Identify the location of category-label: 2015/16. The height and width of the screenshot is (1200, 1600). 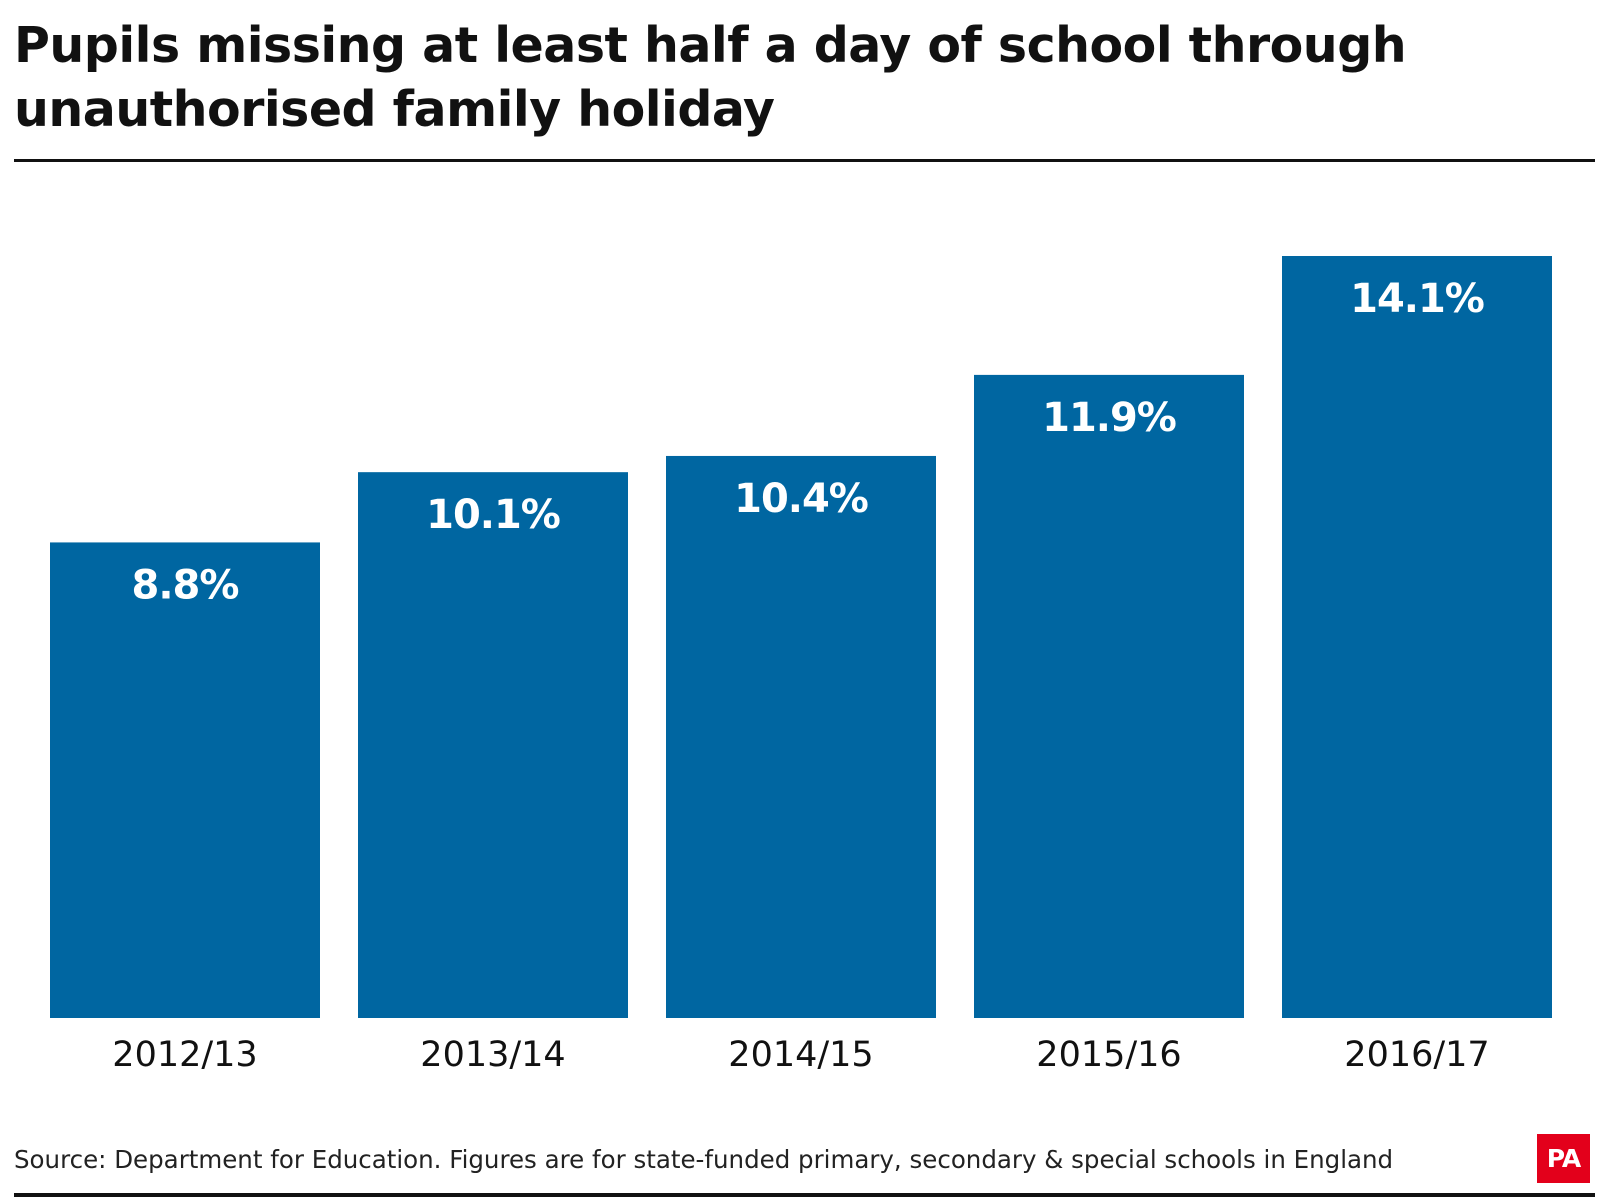
(1108, 1055).